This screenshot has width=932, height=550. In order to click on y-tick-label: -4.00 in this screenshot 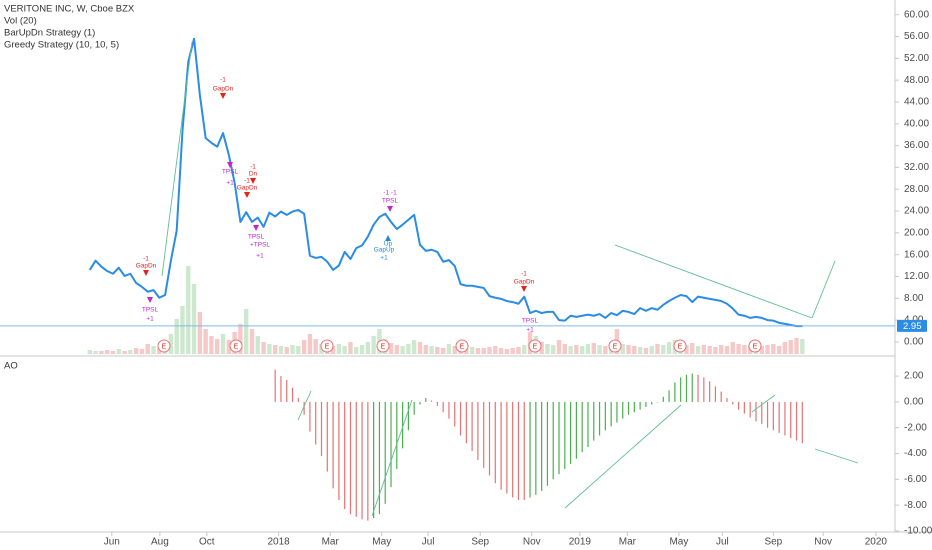, I will do `click(915, 453)`.